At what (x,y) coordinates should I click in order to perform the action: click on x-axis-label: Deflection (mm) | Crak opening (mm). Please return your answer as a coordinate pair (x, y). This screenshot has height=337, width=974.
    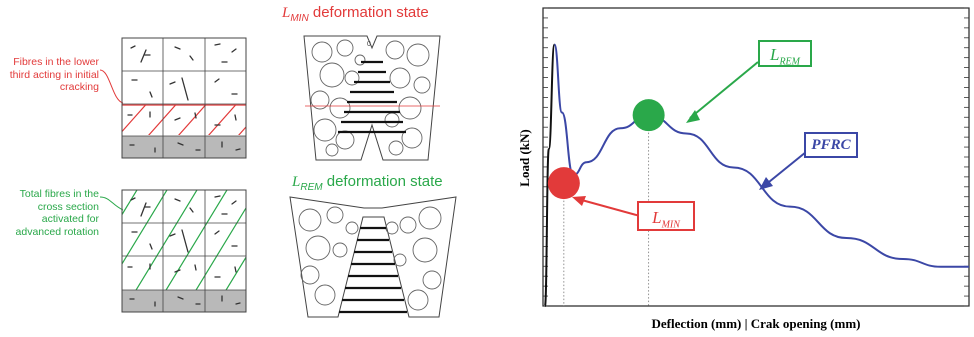
    Looking at the image, I should click on (756, 324).